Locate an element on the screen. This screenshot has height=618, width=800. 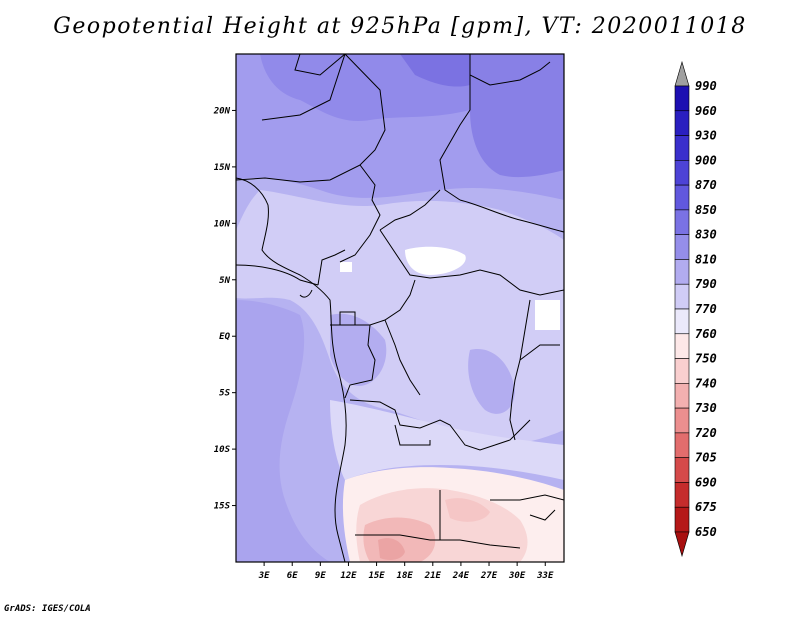
field-white-patch-east is located at coordinates (547, 315).